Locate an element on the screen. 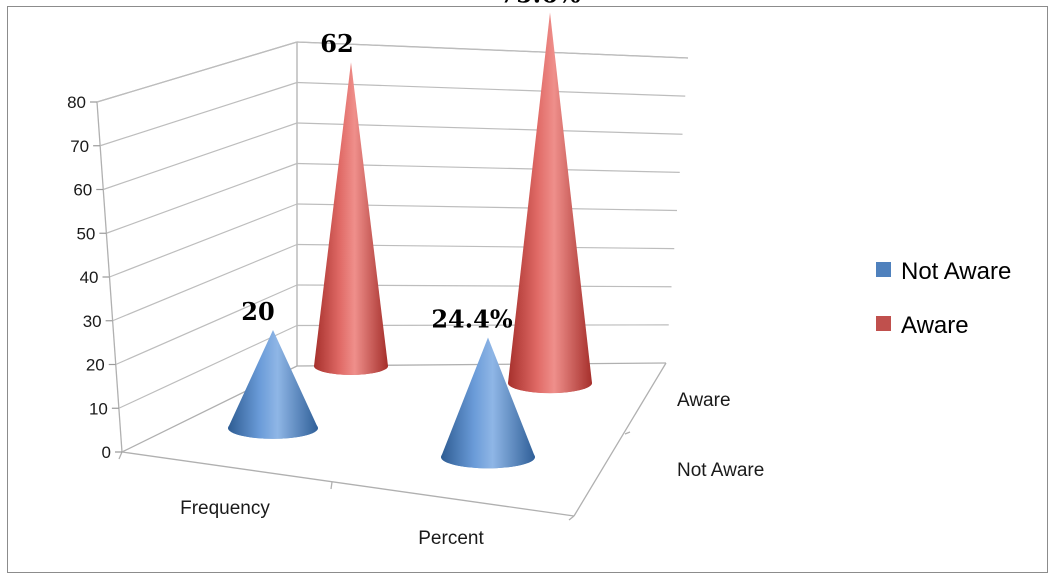  y-tick-label: 20 is located at coordinates (95, 365).